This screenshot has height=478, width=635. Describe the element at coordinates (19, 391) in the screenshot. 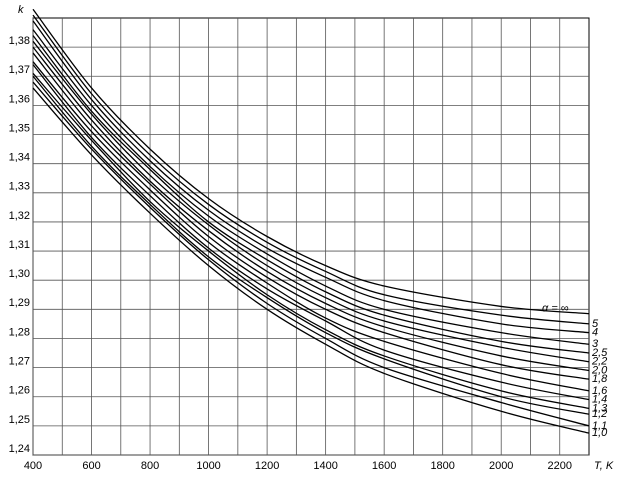

I see `y-tick-label: 1,26` at that location.